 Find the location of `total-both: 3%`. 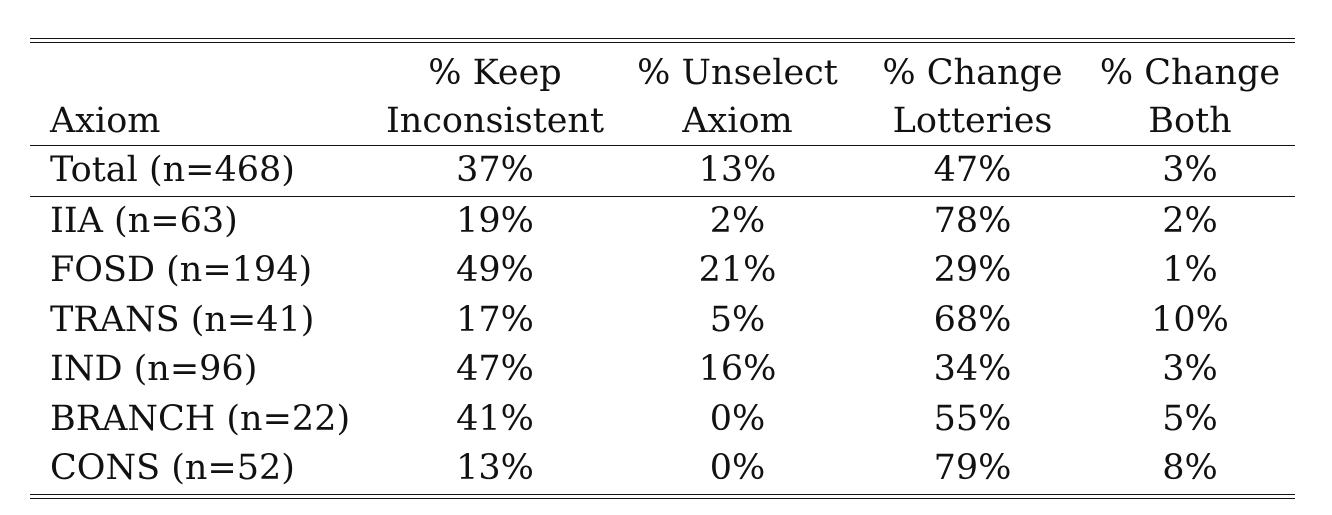

total-both: 3% is located at coordinates (1190, 170).